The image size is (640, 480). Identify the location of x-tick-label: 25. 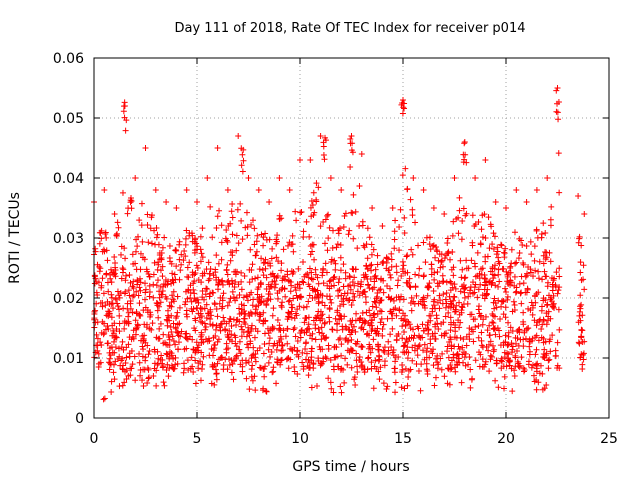
(609, 439).